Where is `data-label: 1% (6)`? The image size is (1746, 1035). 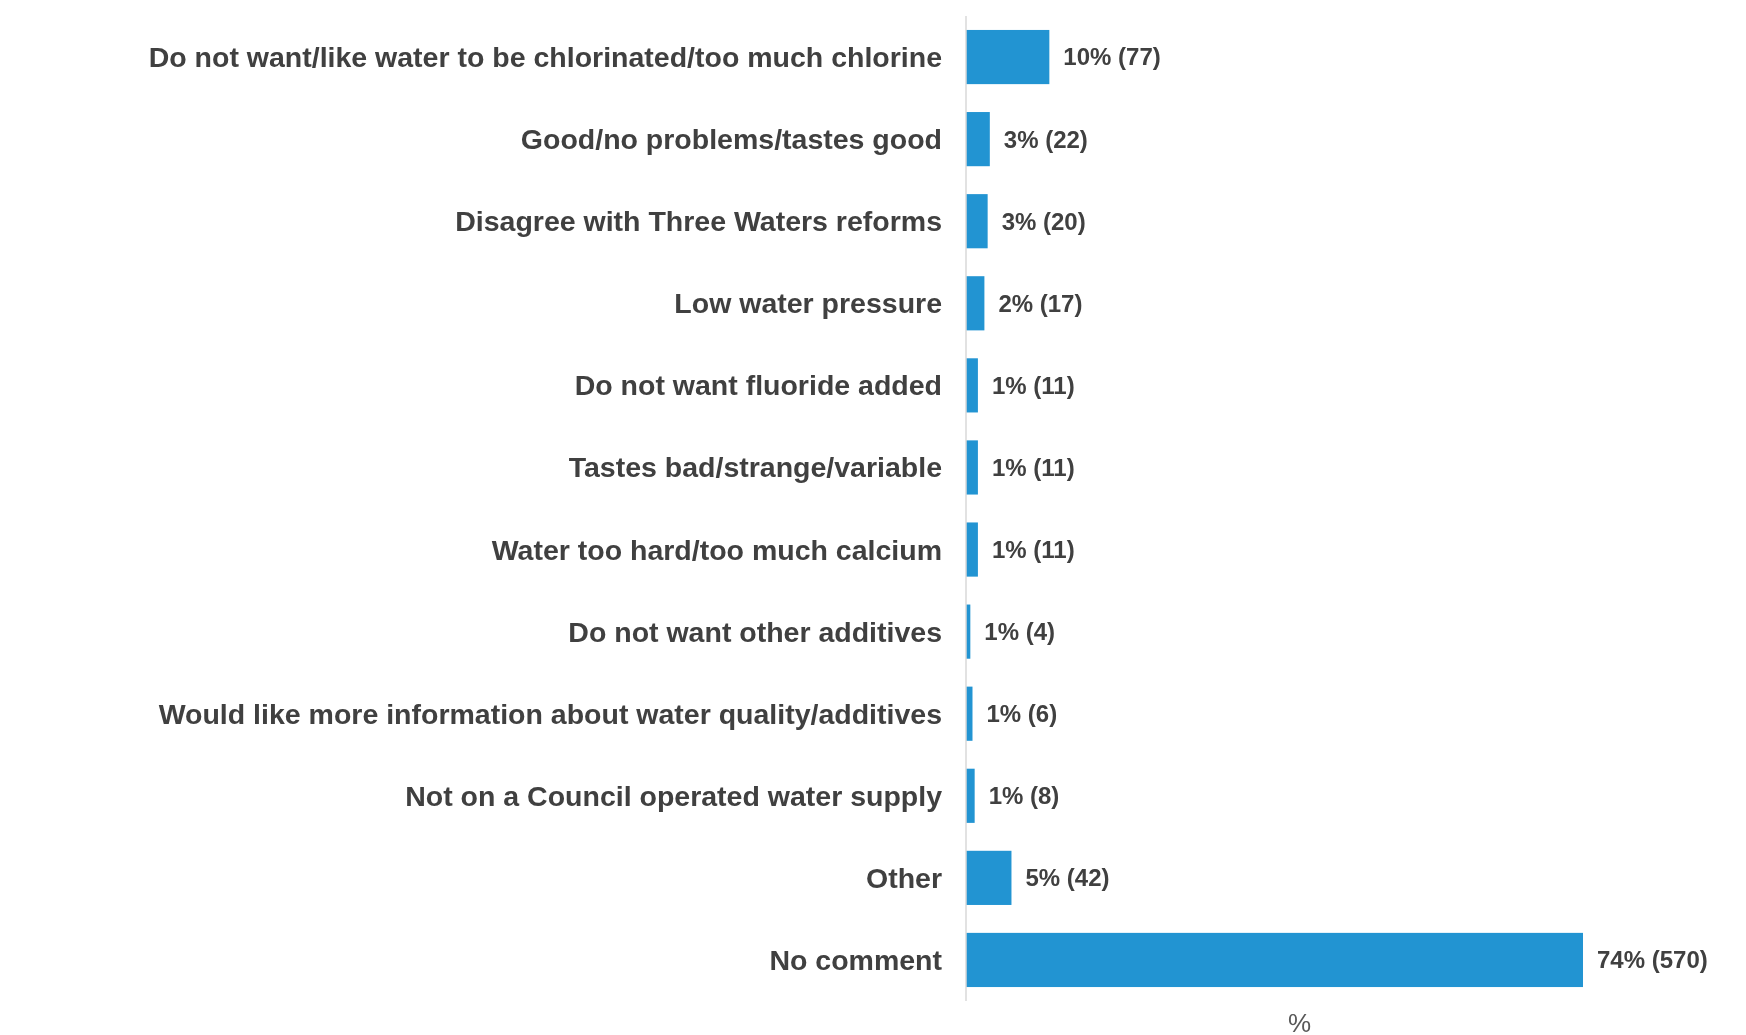
data-label: 1% (6) is located at coordinates (1022, 714).